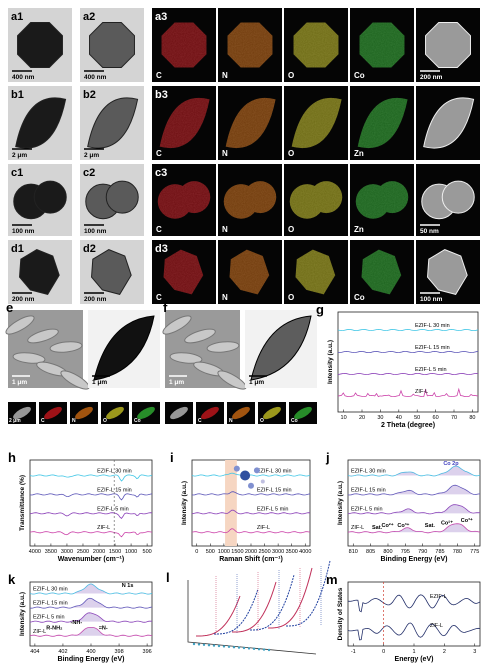 The height and width of the screenshot is (667, 491). Describe the element at coordinates (23, 231) in the screenshot. I see `scale-bar-label: 100 nm` at that location.